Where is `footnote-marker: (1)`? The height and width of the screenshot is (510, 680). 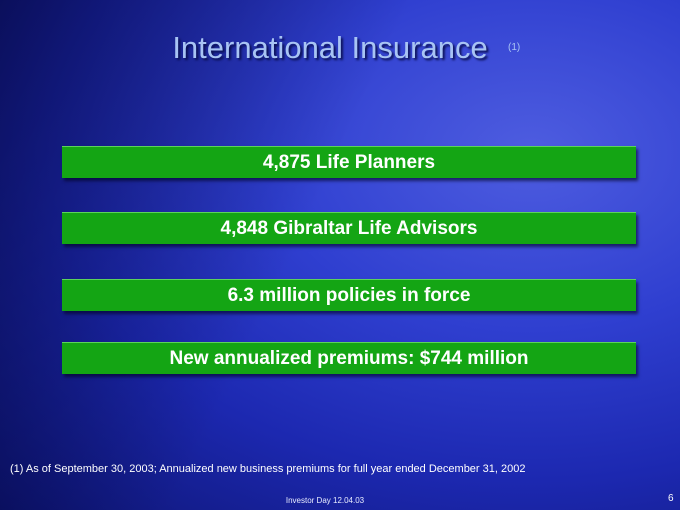
footnote-marker: (1) is located at coordinates (514, 47).